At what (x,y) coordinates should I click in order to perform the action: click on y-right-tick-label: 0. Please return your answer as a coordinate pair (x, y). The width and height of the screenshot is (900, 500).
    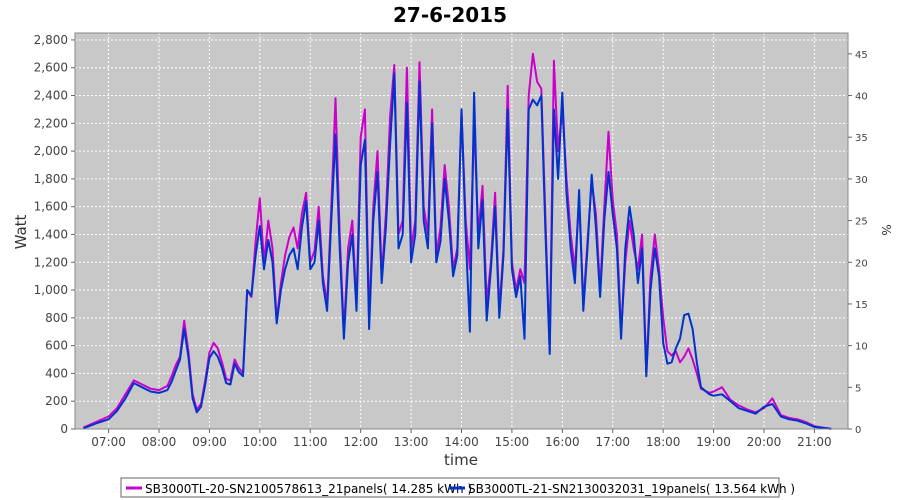
    Looking at the image, I should click on (858, 430).